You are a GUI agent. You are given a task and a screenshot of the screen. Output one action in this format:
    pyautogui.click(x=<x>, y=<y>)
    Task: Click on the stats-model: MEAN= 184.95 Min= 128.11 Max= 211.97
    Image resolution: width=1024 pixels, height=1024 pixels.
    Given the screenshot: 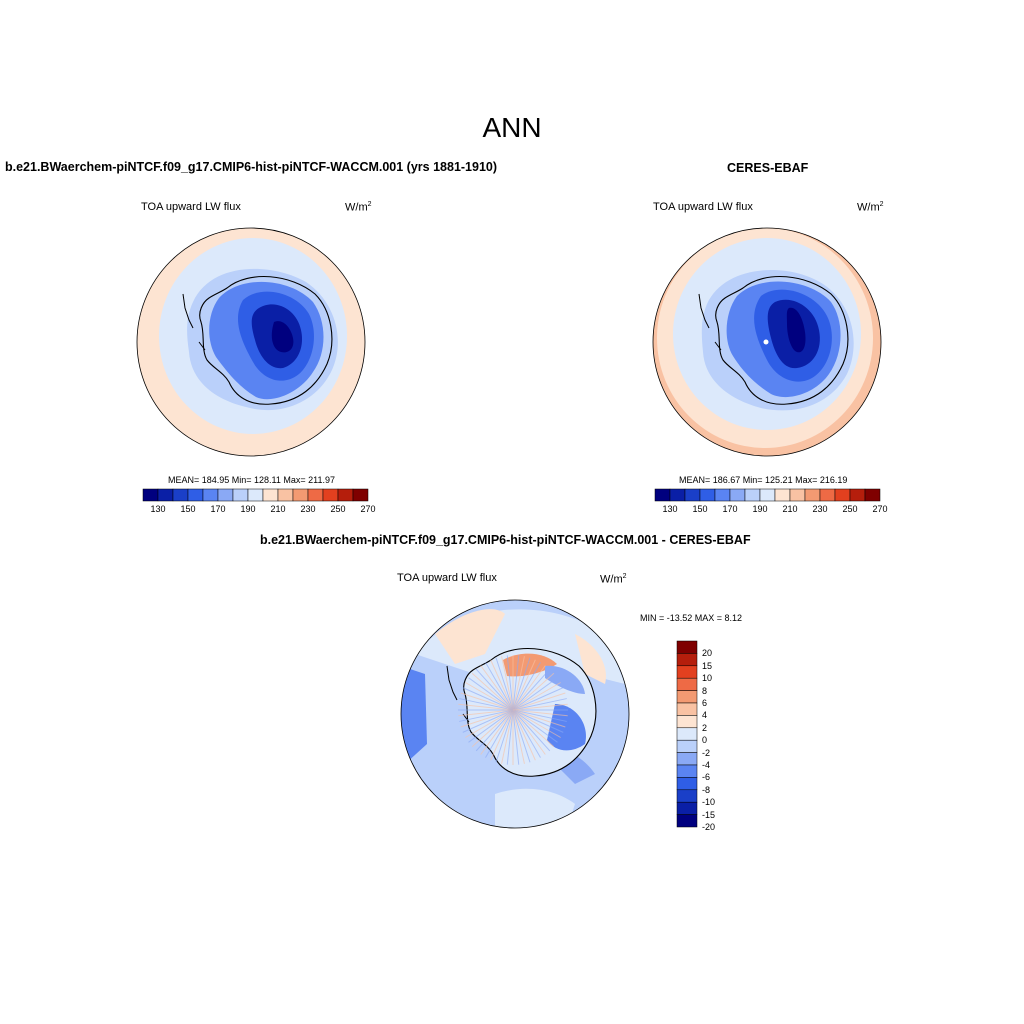 What is the action you would take?
    pyautogui.click(x=252, y=480)
    